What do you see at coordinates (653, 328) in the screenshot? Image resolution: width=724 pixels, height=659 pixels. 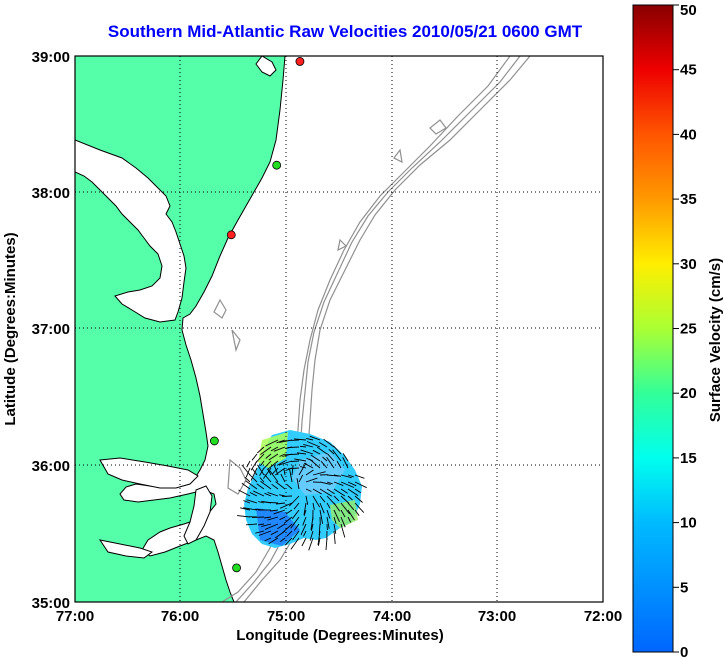 I see `colorbar` at bounding box center [653, 328].